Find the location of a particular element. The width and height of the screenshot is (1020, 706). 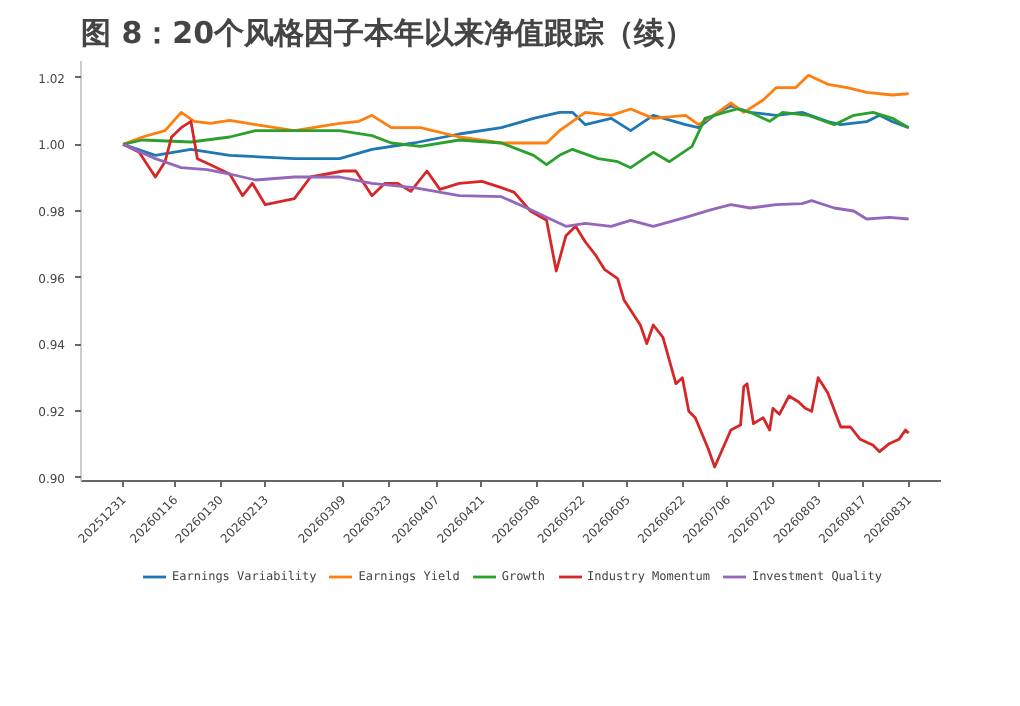

chart-title: 图 8：20个风格因子本年以来净值跟踪（续） is located at coordinates (388, 33).